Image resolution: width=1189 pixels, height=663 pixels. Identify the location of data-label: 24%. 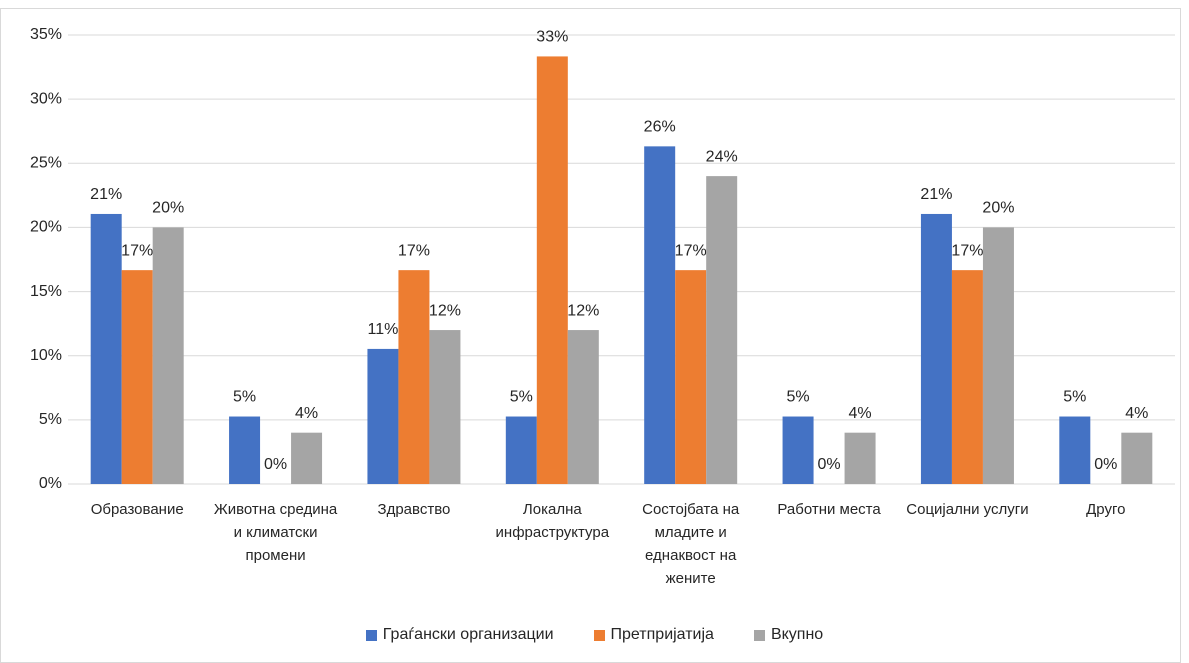
(722, 156).